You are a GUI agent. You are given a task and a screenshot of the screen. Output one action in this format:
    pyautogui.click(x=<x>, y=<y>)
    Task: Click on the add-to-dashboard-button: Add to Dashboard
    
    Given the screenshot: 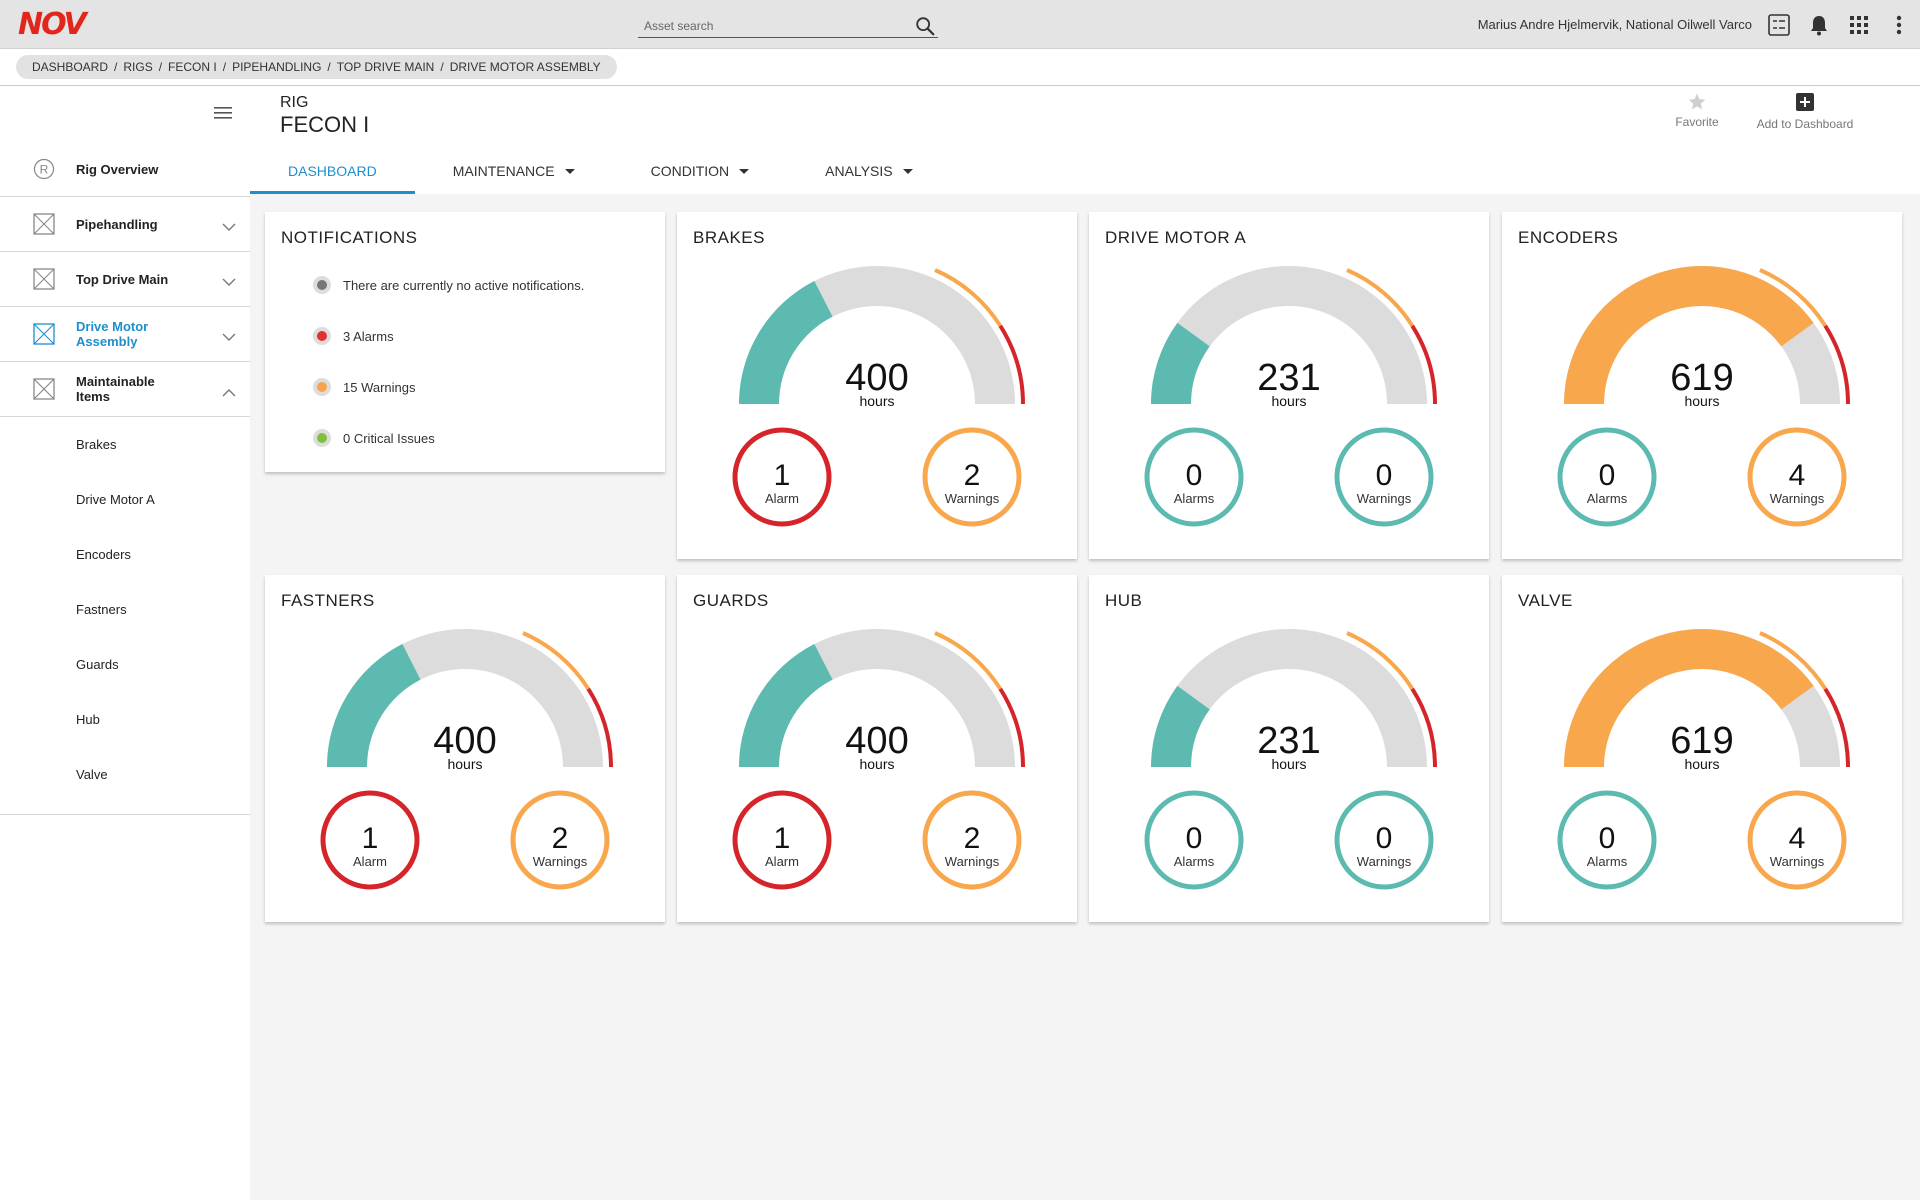 What is the action you would take?
    pyautogui.click(x=1805, y=111)
    